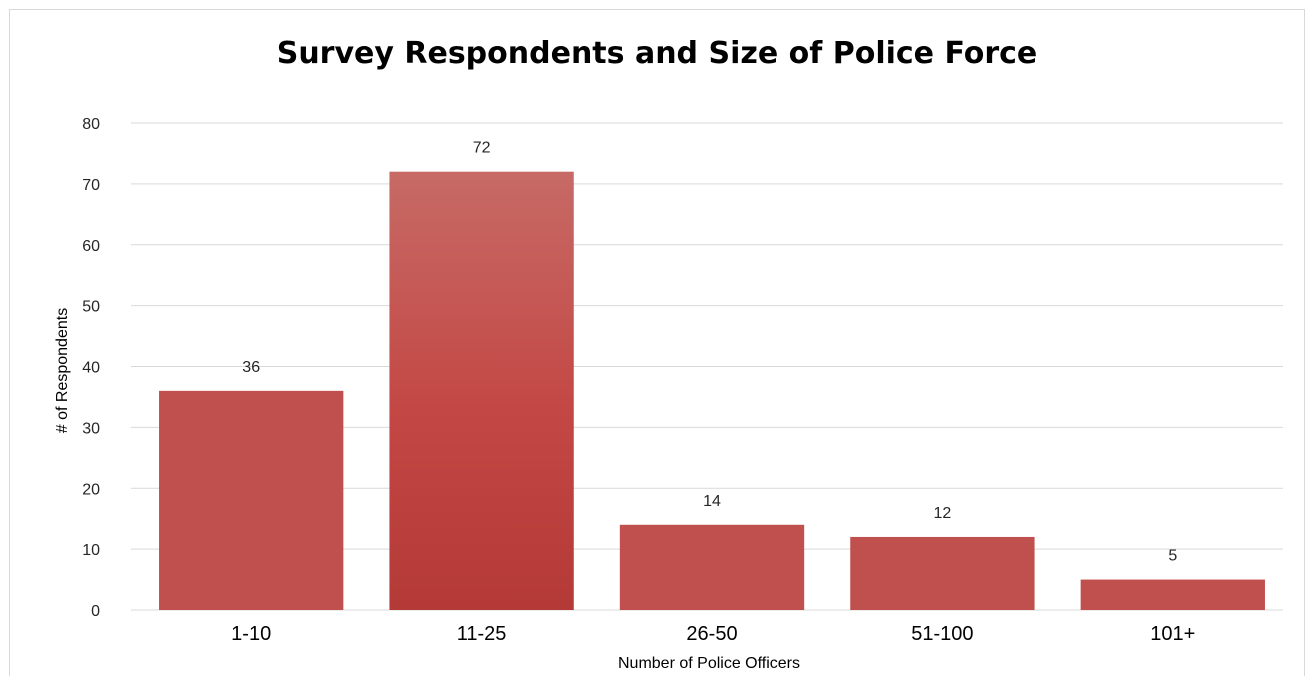 Image resolution: width=1314 pixels, height=676 pixels. I want to click on y-axis-title: # of Respondents, so click(62, 370).